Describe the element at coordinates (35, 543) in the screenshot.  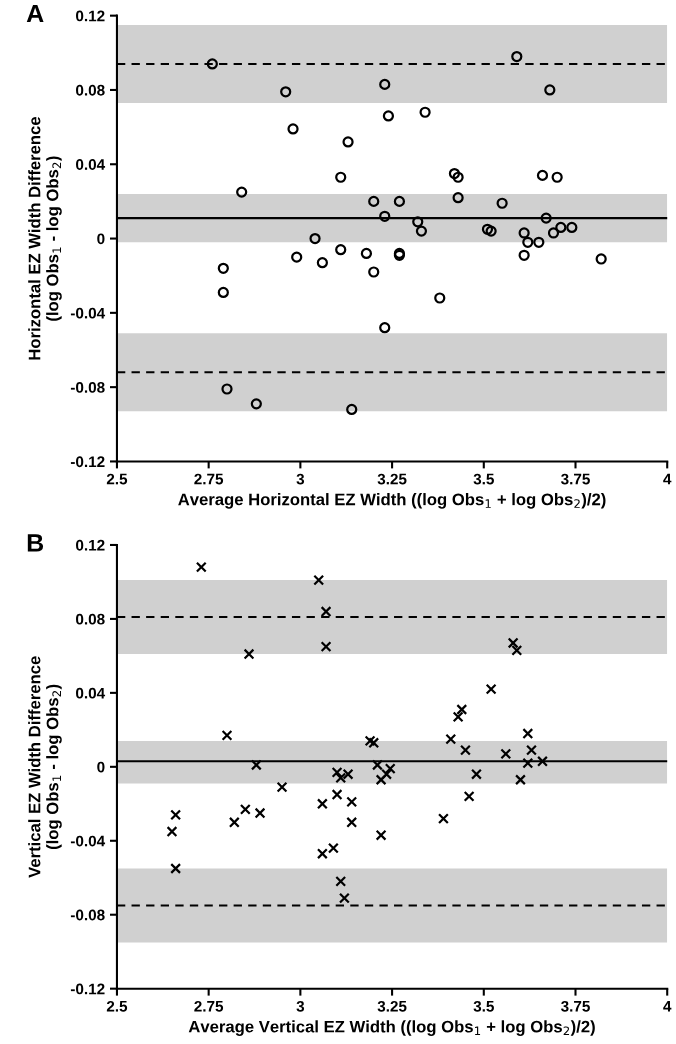
I see `text: B` at that location.